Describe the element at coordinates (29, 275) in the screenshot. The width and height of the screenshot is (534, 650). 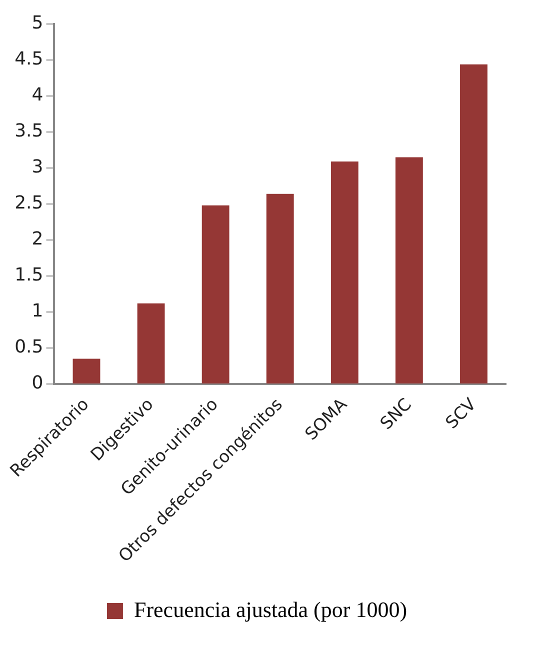
I see `y-tick-label: 1.5` at that location.